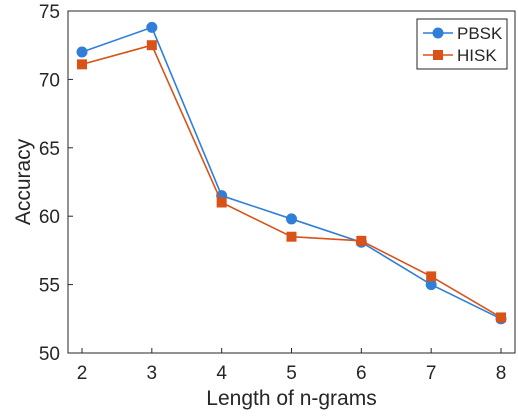 This screenshot has height=418, width=518. What do you see at coordinates (56, 183) in the screenshot?
I see `y-axis-ticks: 50 55 60 65 70 75` at bounding box center [56, 183].